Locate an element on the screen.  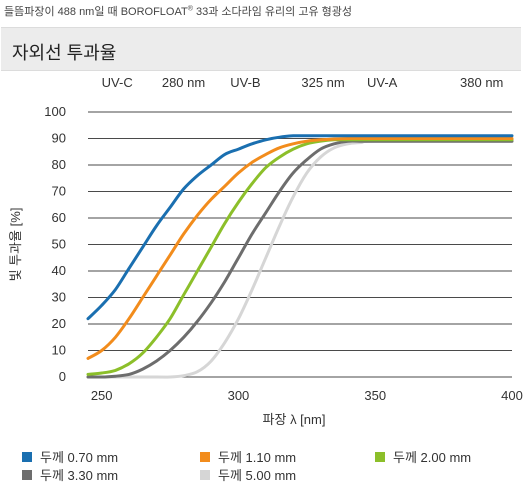
y-tick-label: 100 is located at coordinates (55, 111).